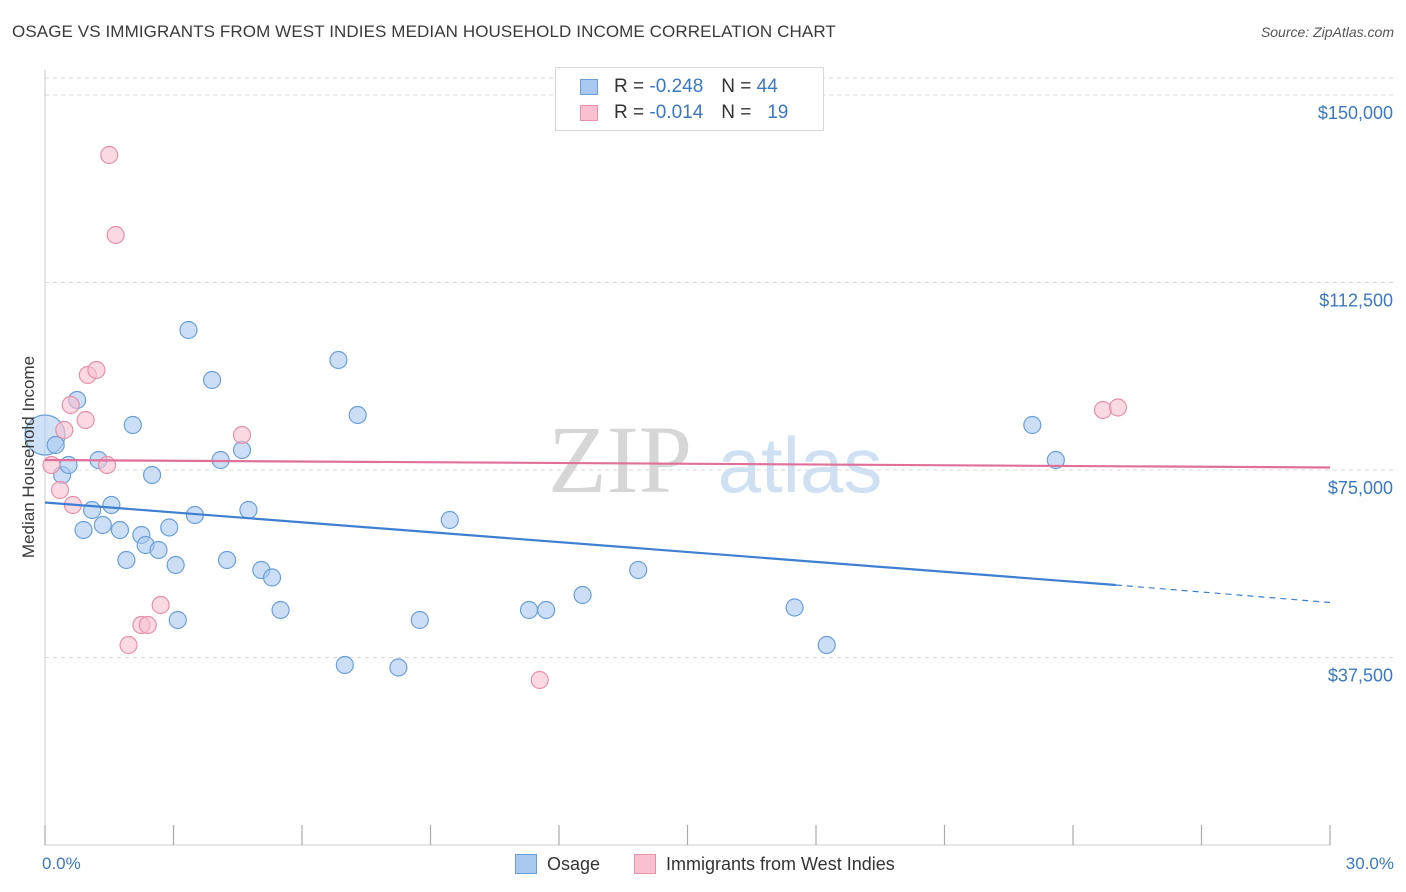 The height and width of the screenshot is (892, 1406). What do you see at coordinates (574, 863) in the screenshot?
I see `osage-legend-label: Osage` at bounding box center [574, 863].